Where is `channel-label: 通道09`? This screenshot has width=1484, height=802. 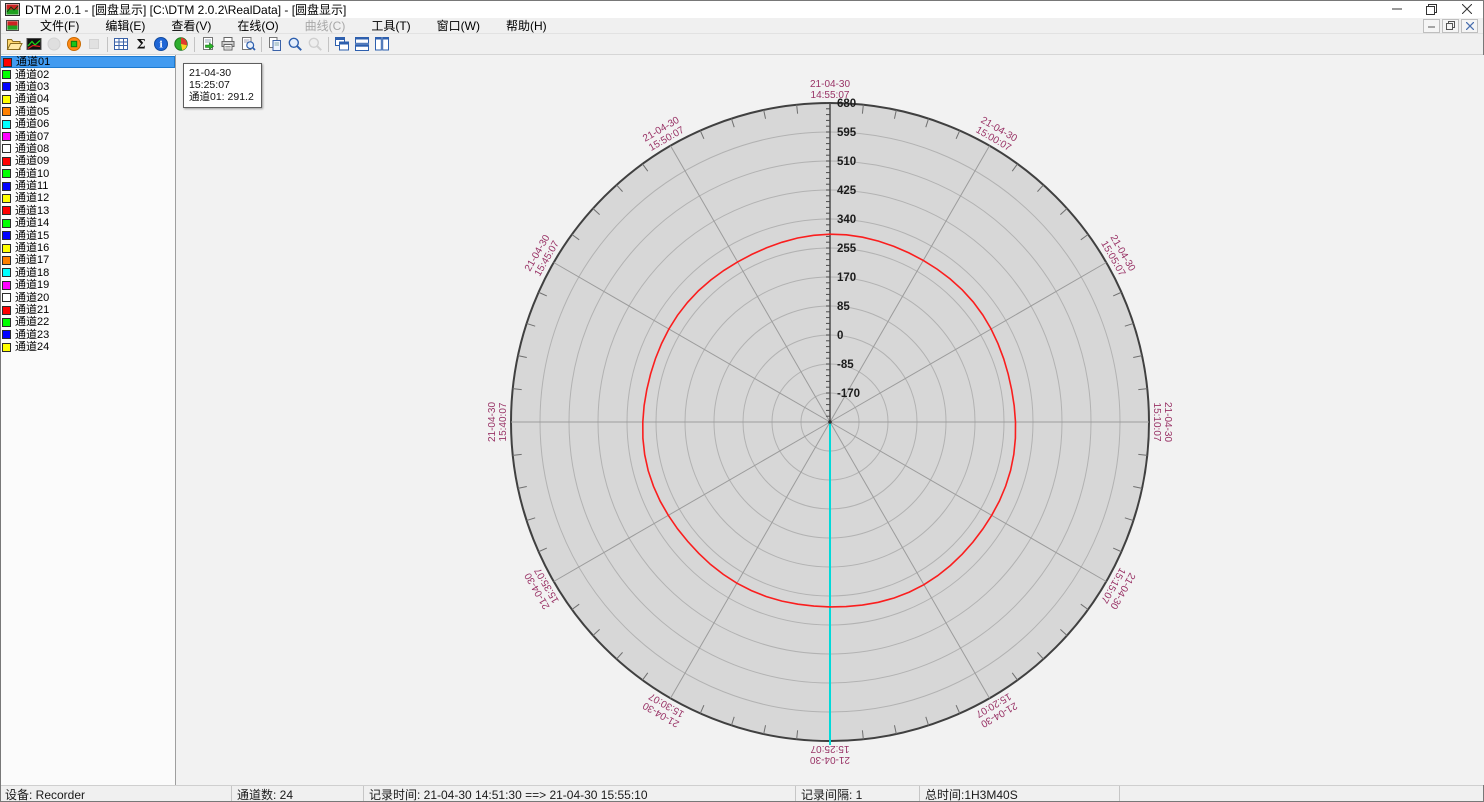 channel-label: 通道09 is located at coordinates (32, 161).